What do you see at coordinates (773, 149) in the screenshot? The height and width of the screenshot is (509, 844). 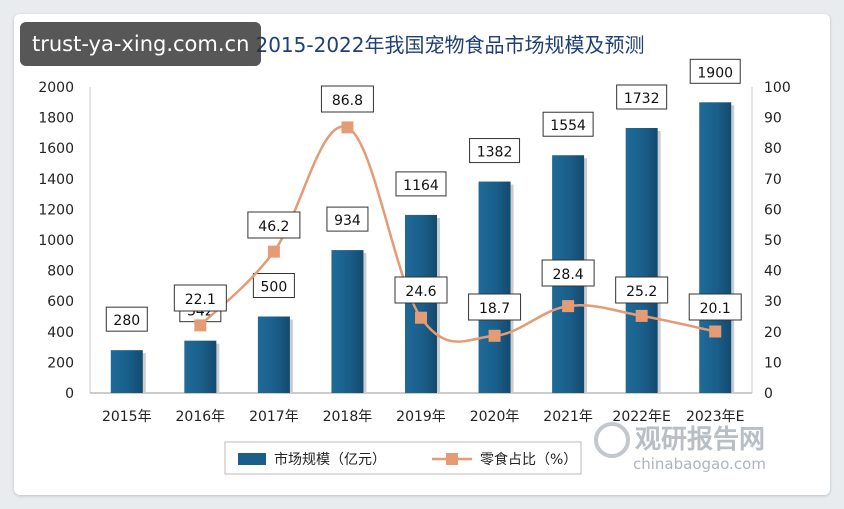 I see `right-tick-label: 80` at bounding box center [773, 149].